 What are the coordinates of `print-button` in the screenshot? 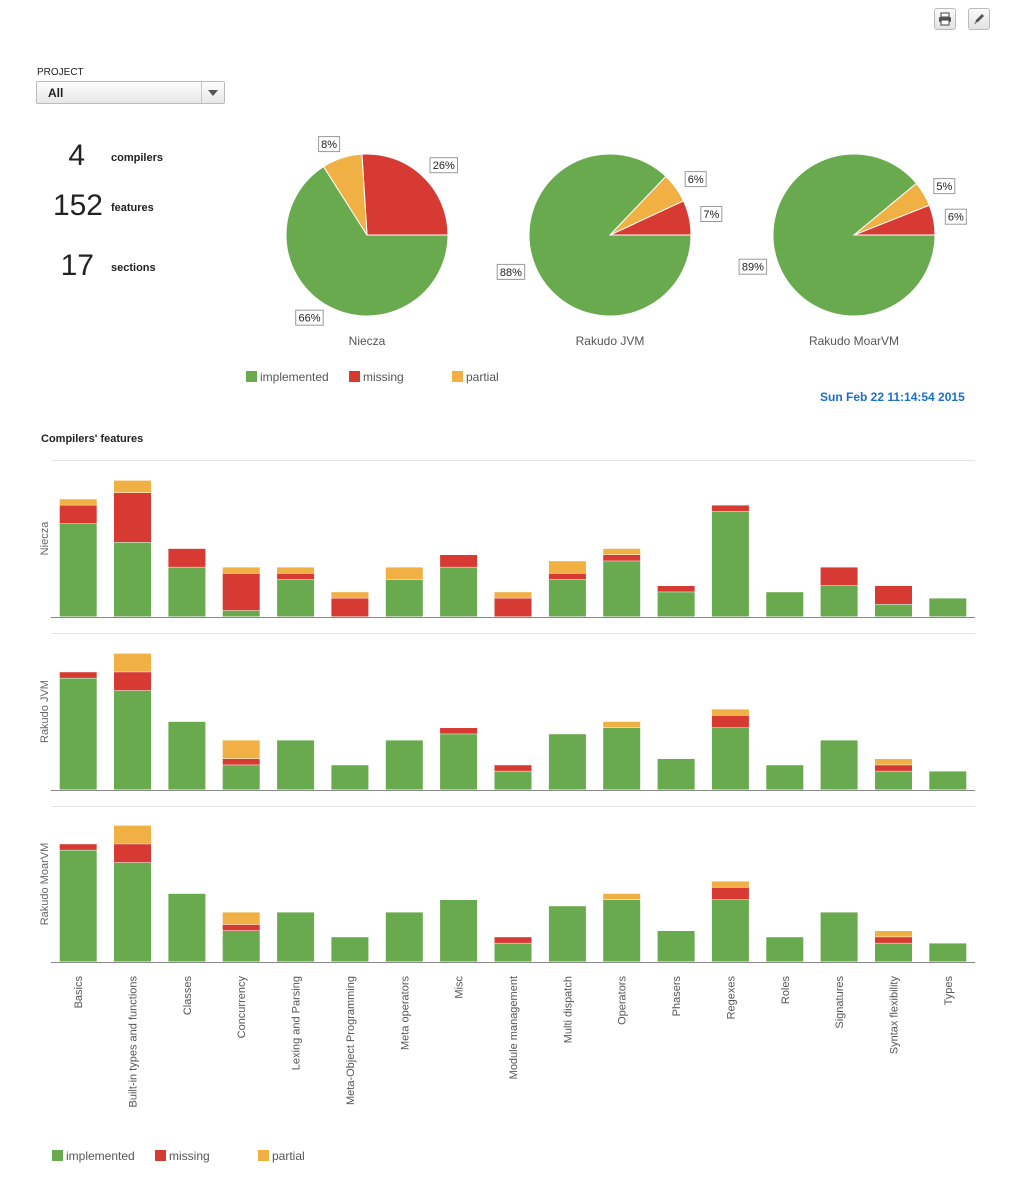 It's located at (945, 19).